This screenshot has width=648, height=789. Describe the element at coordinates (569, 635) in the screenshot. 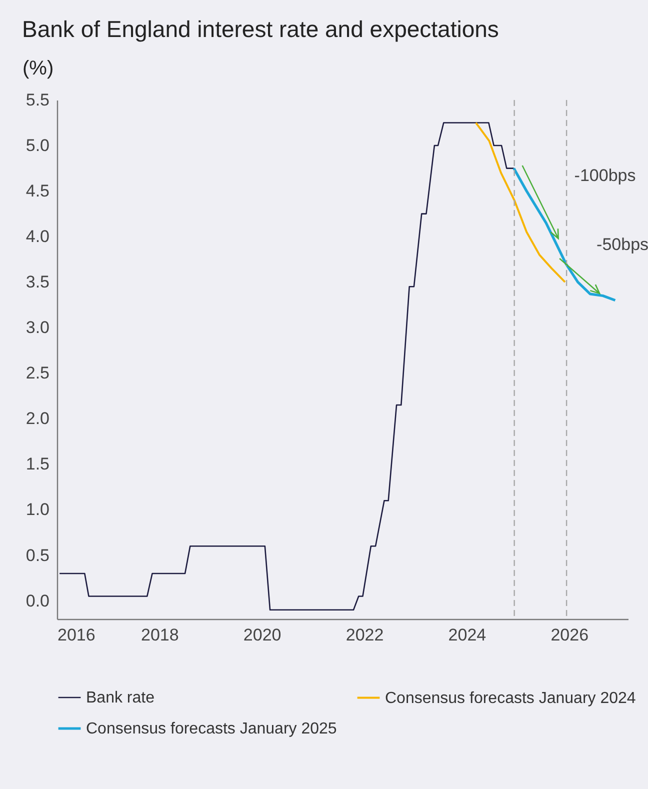

I see `x-tick-label: 2026` at that location.